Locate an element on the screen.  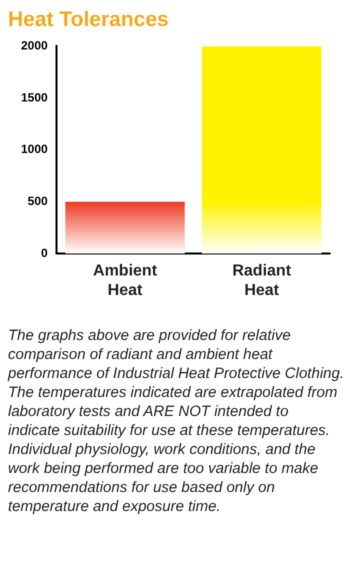
x-tick-label: Radiant Heat is located at coordinates (262, 280).